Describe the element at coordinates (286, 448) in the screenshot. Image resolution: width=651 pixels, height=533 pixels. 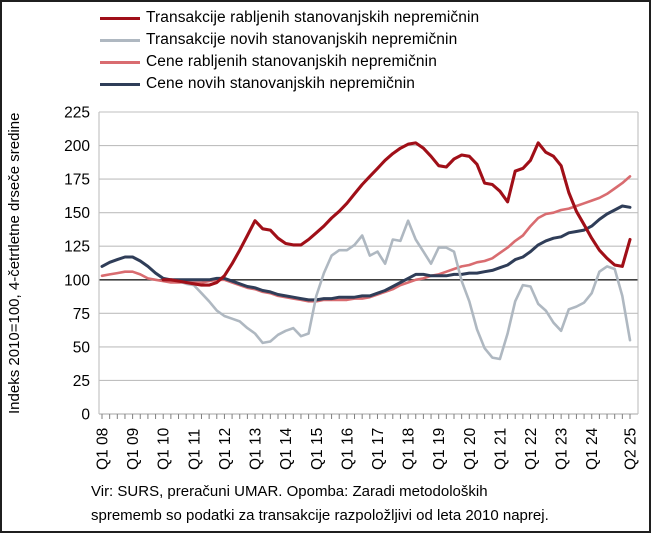
I see `x-tick-label: Q1 14` at that location.